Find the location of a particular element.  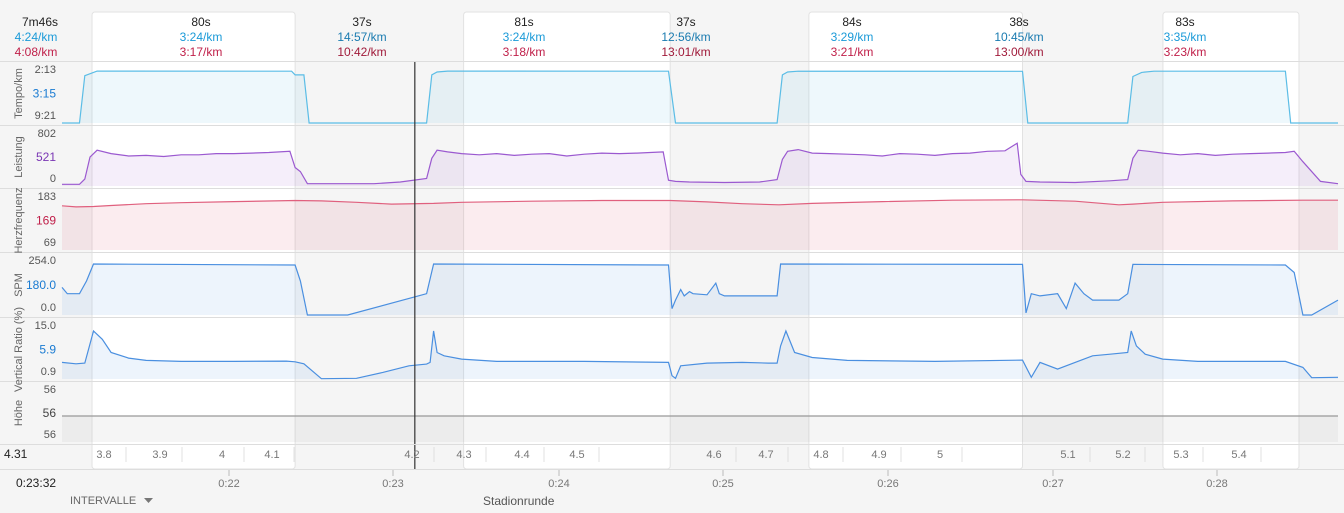

tick-label: 15.0 is located at coordinates (45, 326).